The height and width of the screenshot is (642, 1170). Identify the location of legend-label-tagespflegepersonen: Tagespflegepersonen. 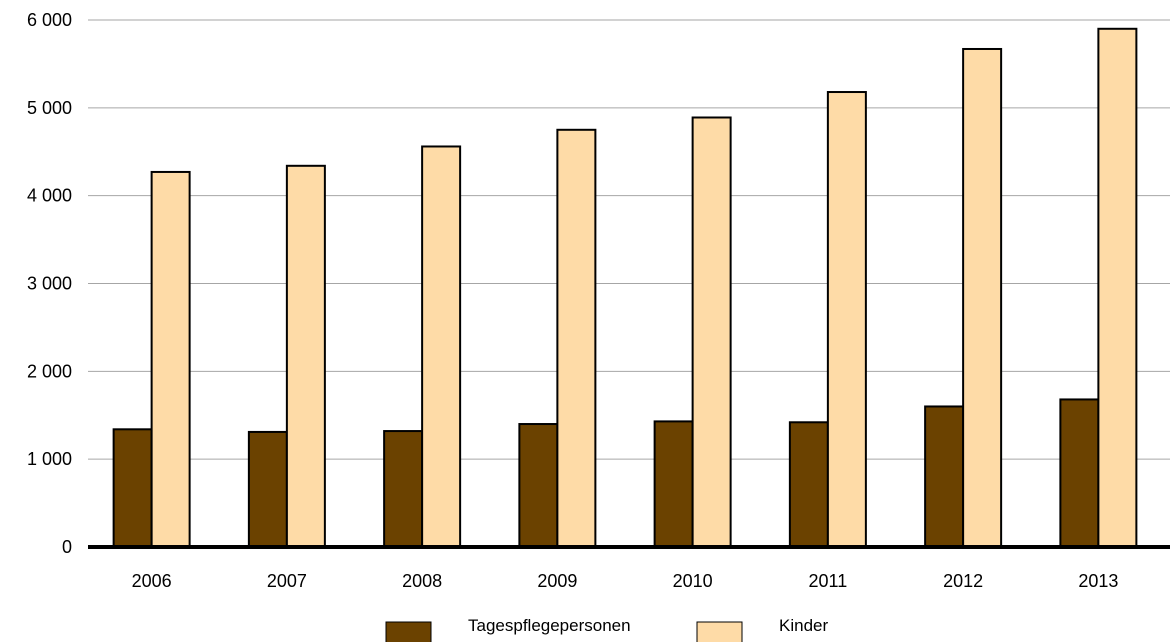
(549, 625).